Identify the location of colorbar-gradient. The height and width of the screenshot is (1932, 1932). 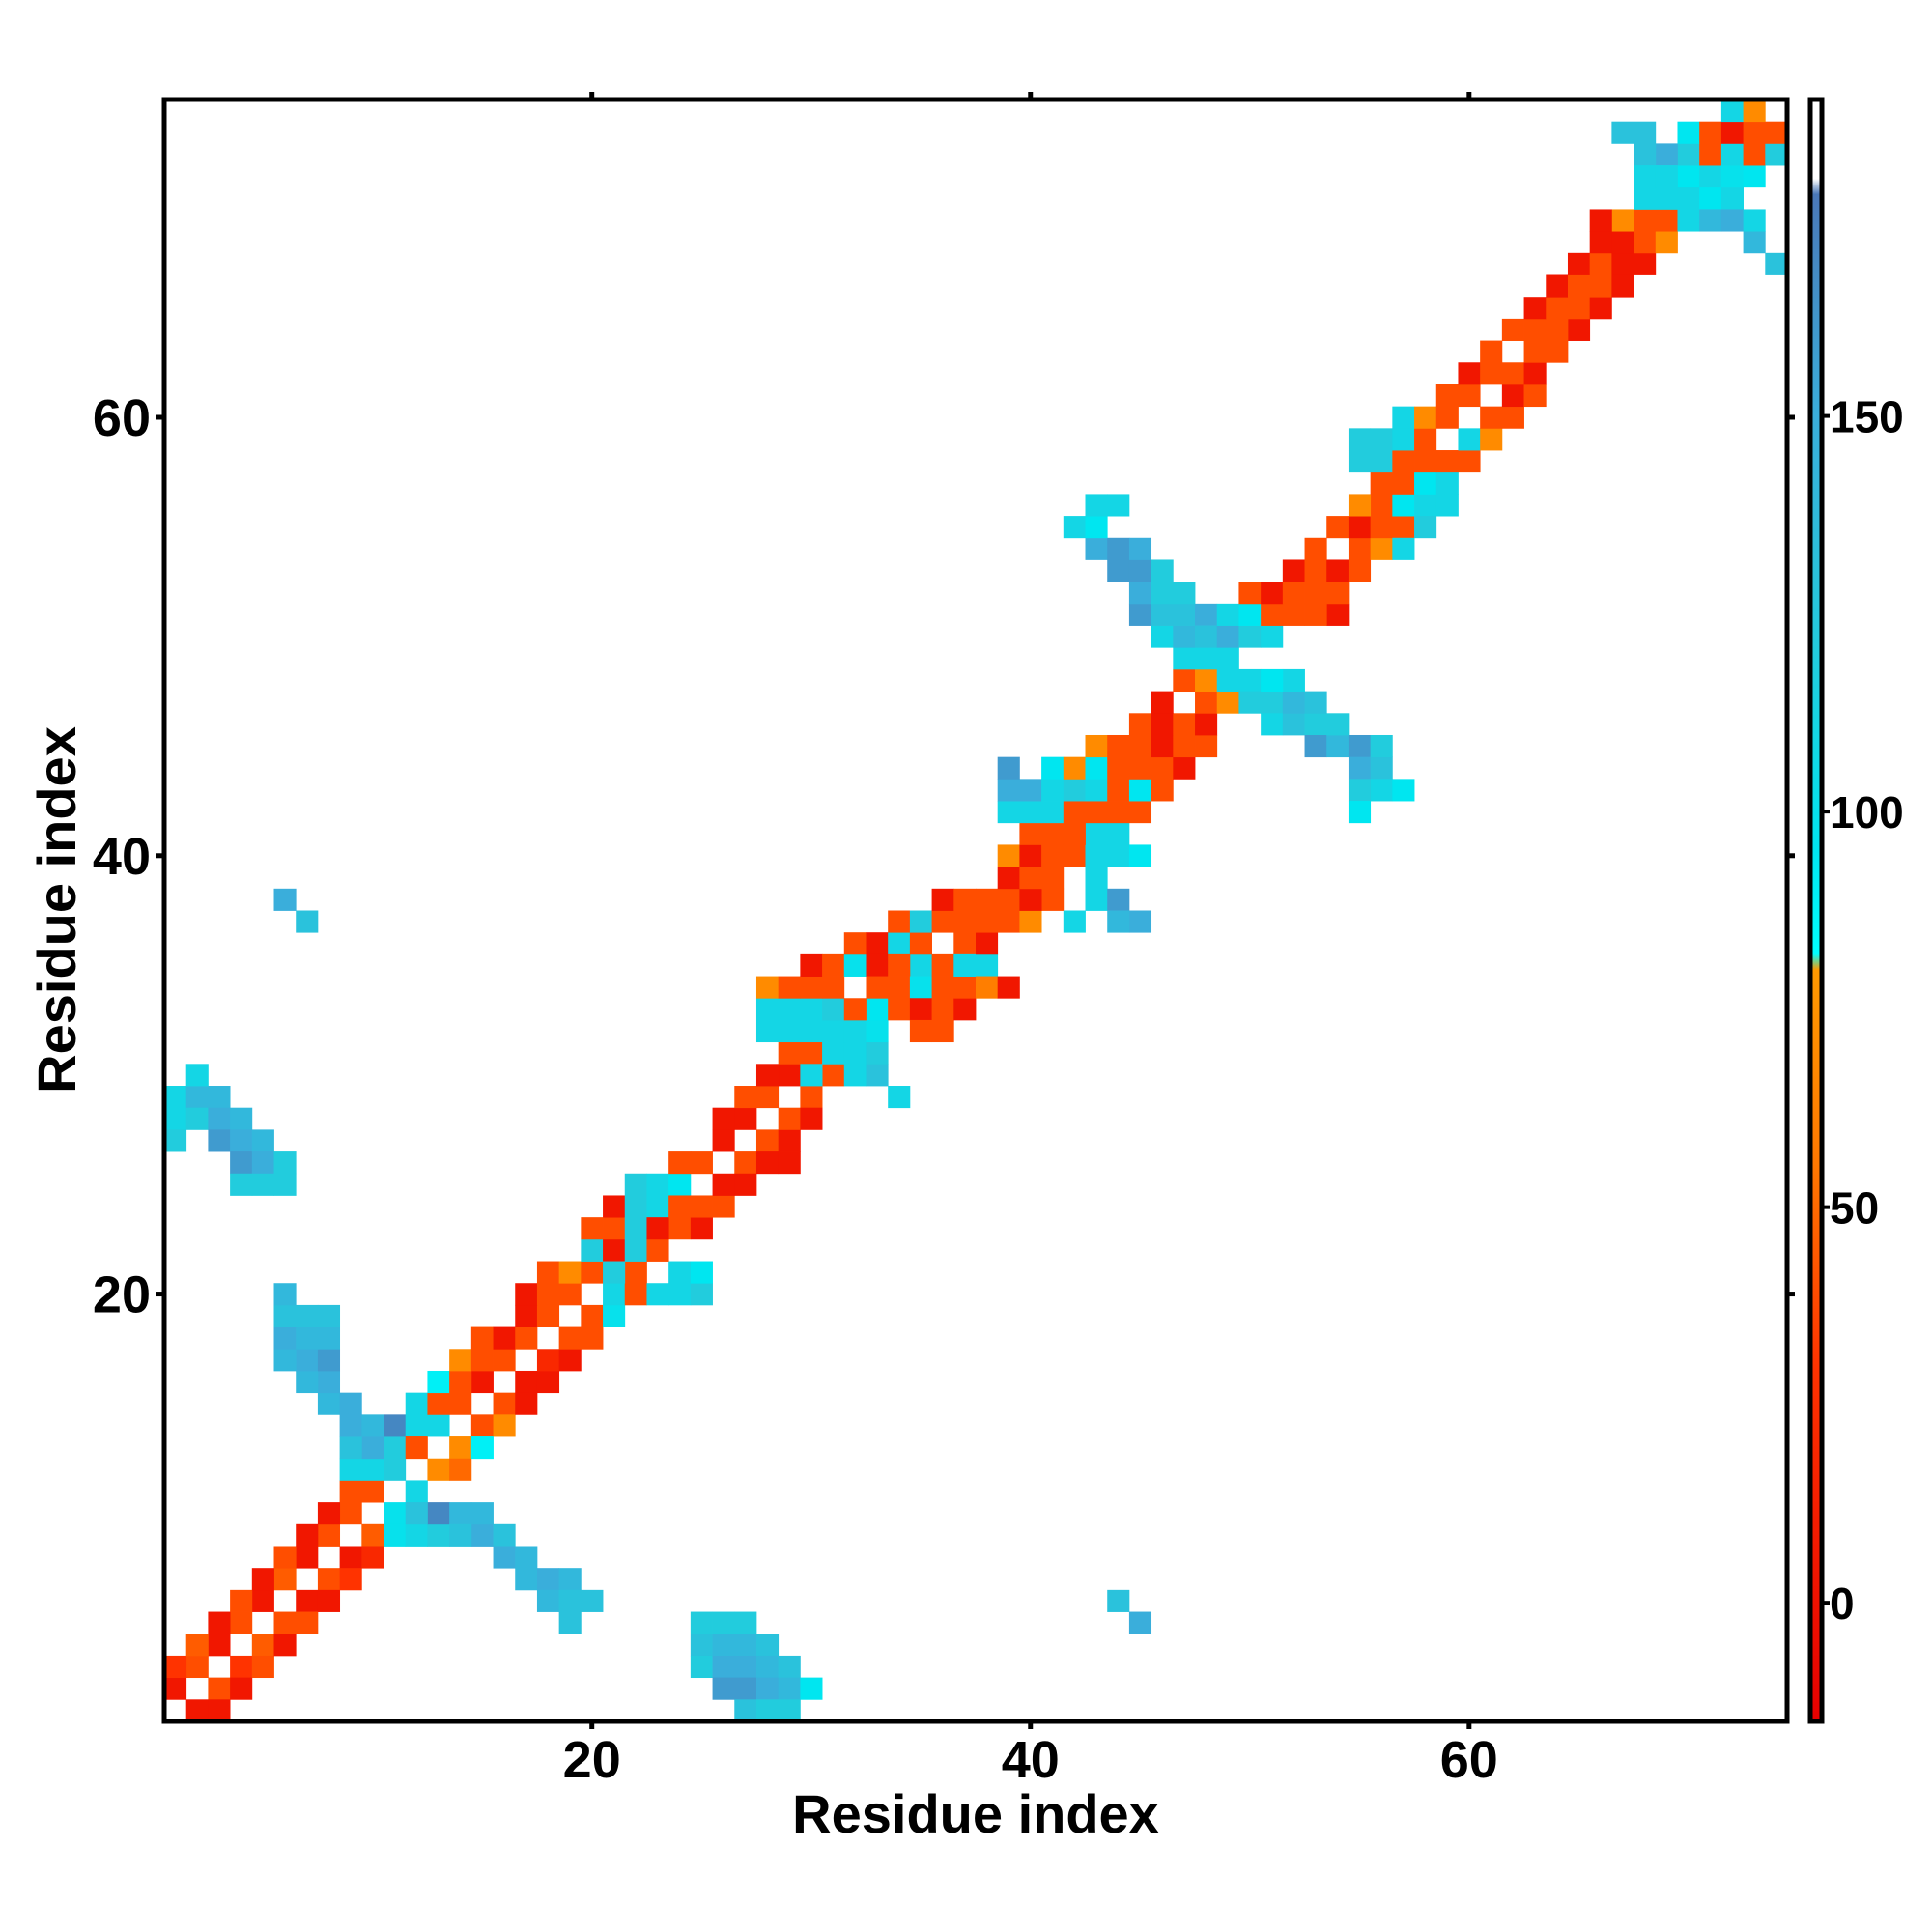
(1816, 910).